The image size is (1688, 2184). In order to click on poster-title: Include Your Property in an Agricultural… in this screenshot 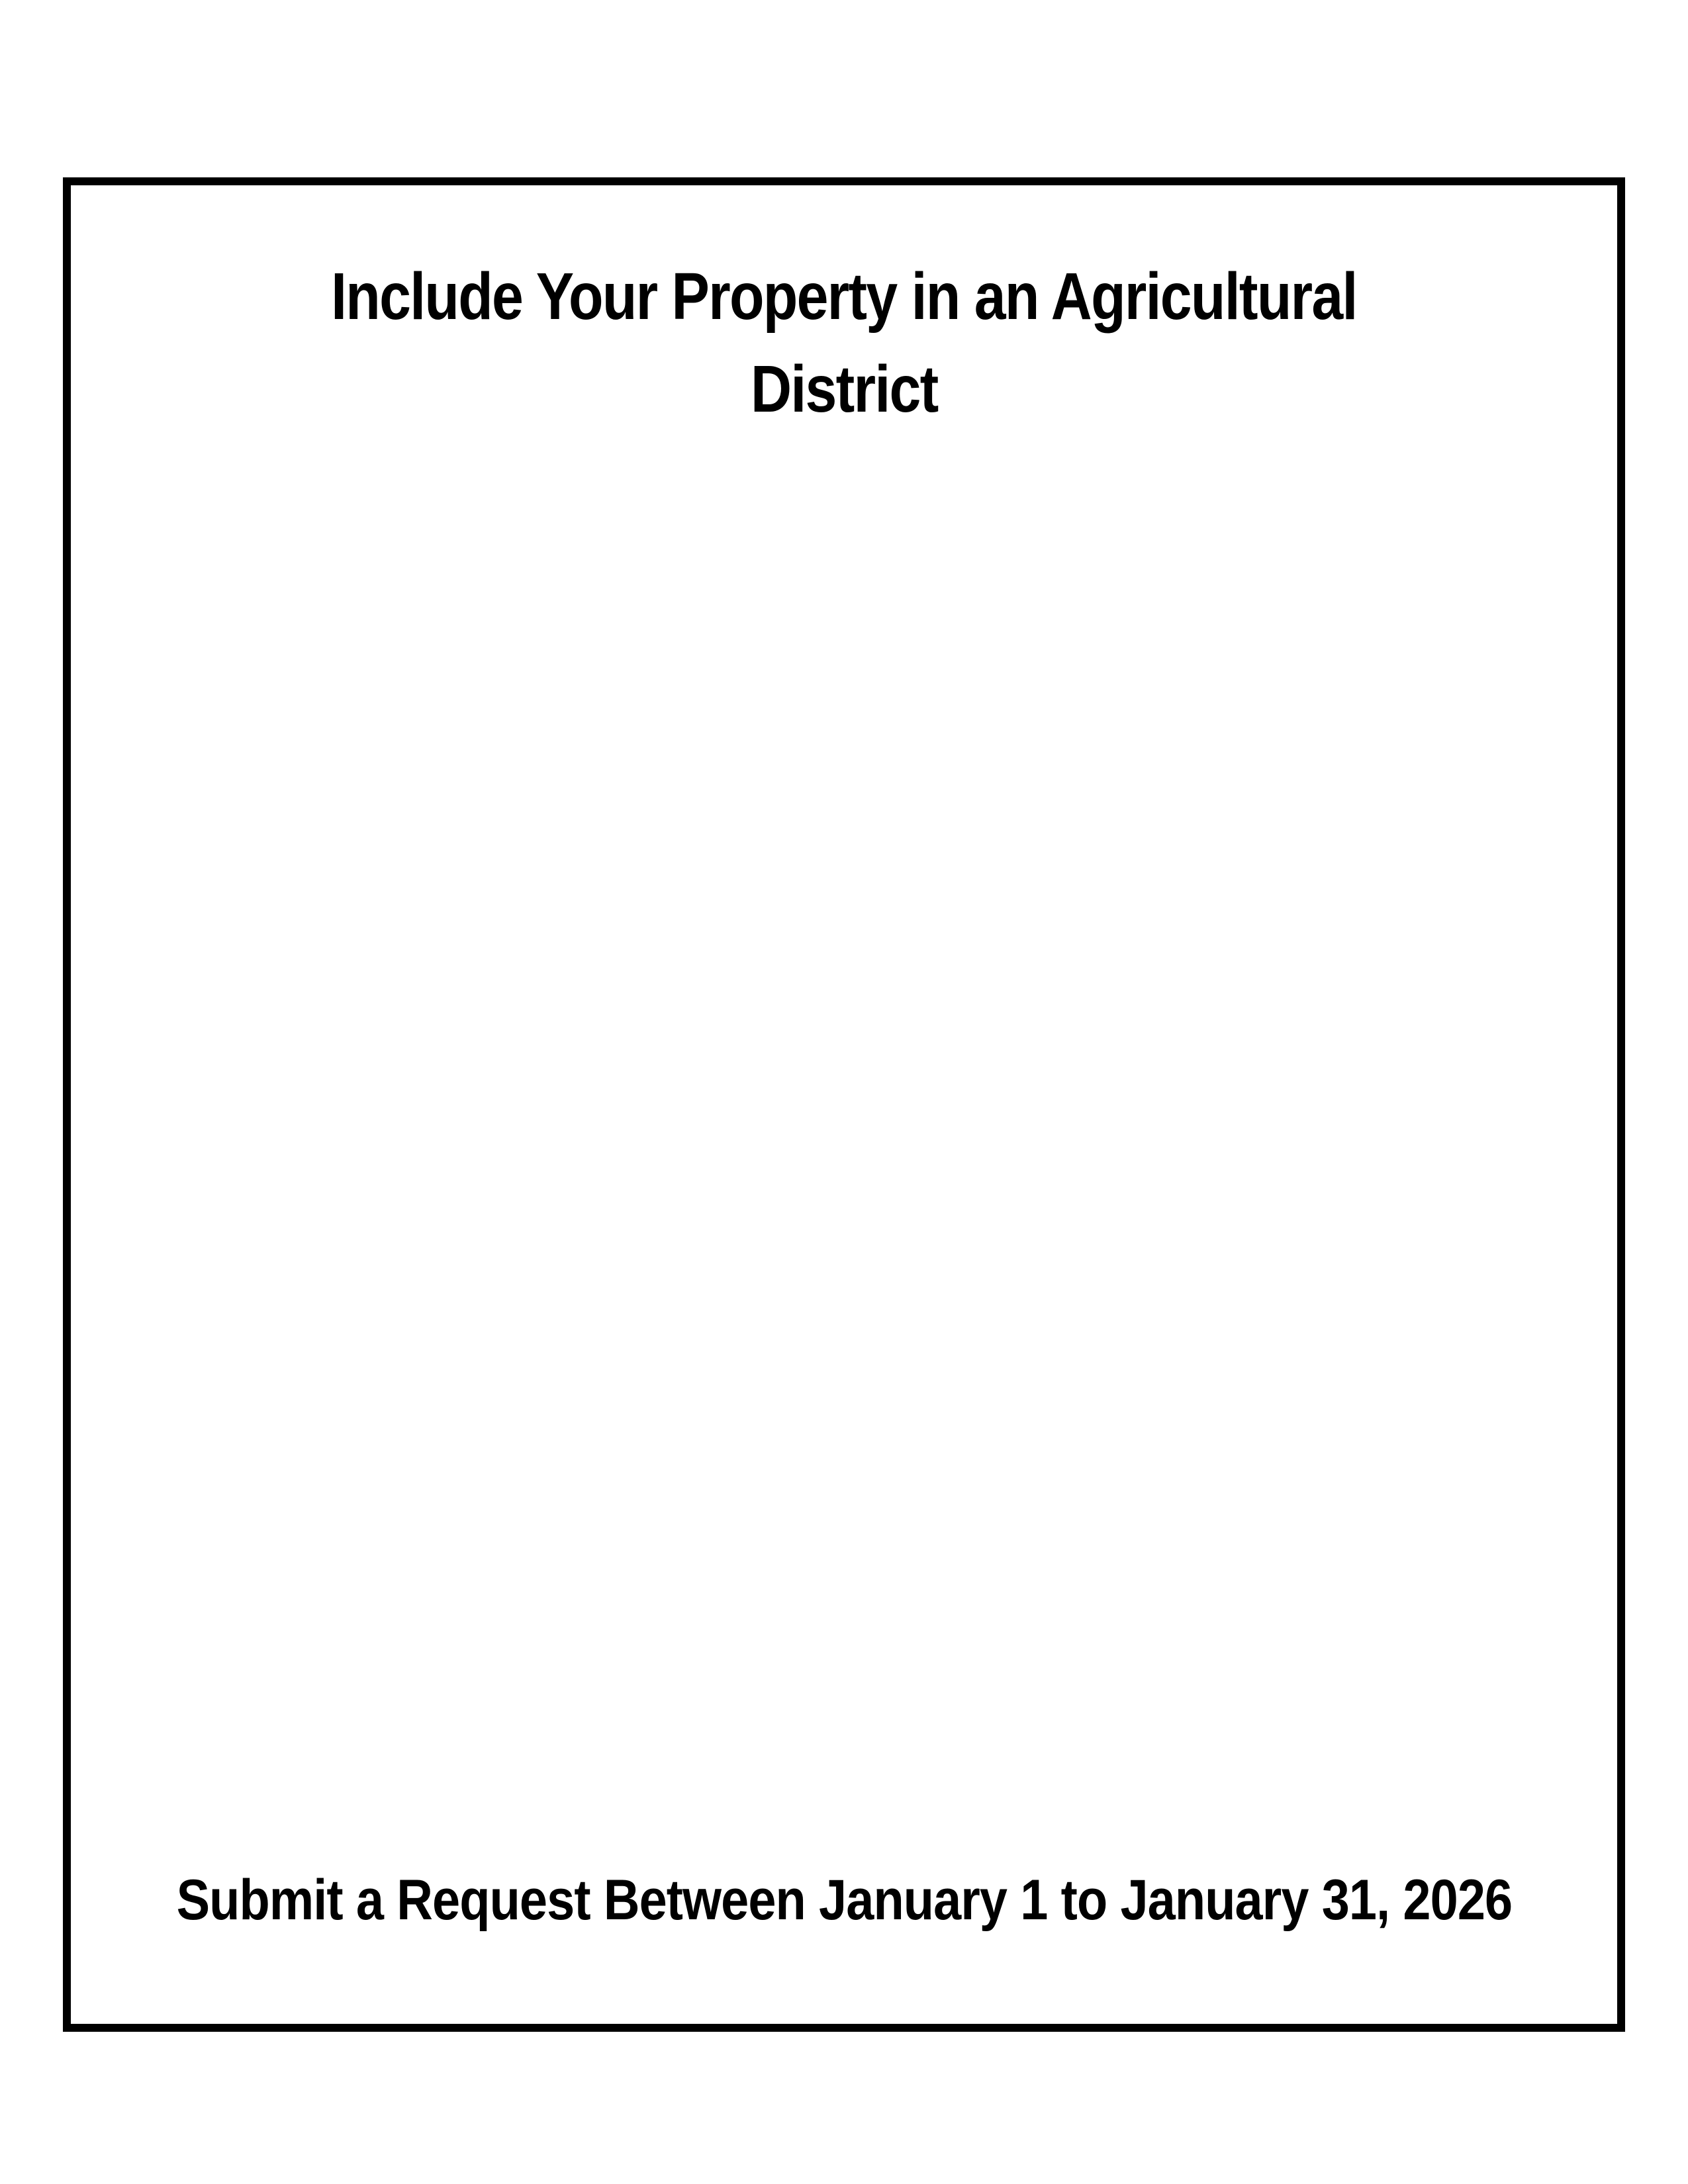, I will do `click(844, 343)`.